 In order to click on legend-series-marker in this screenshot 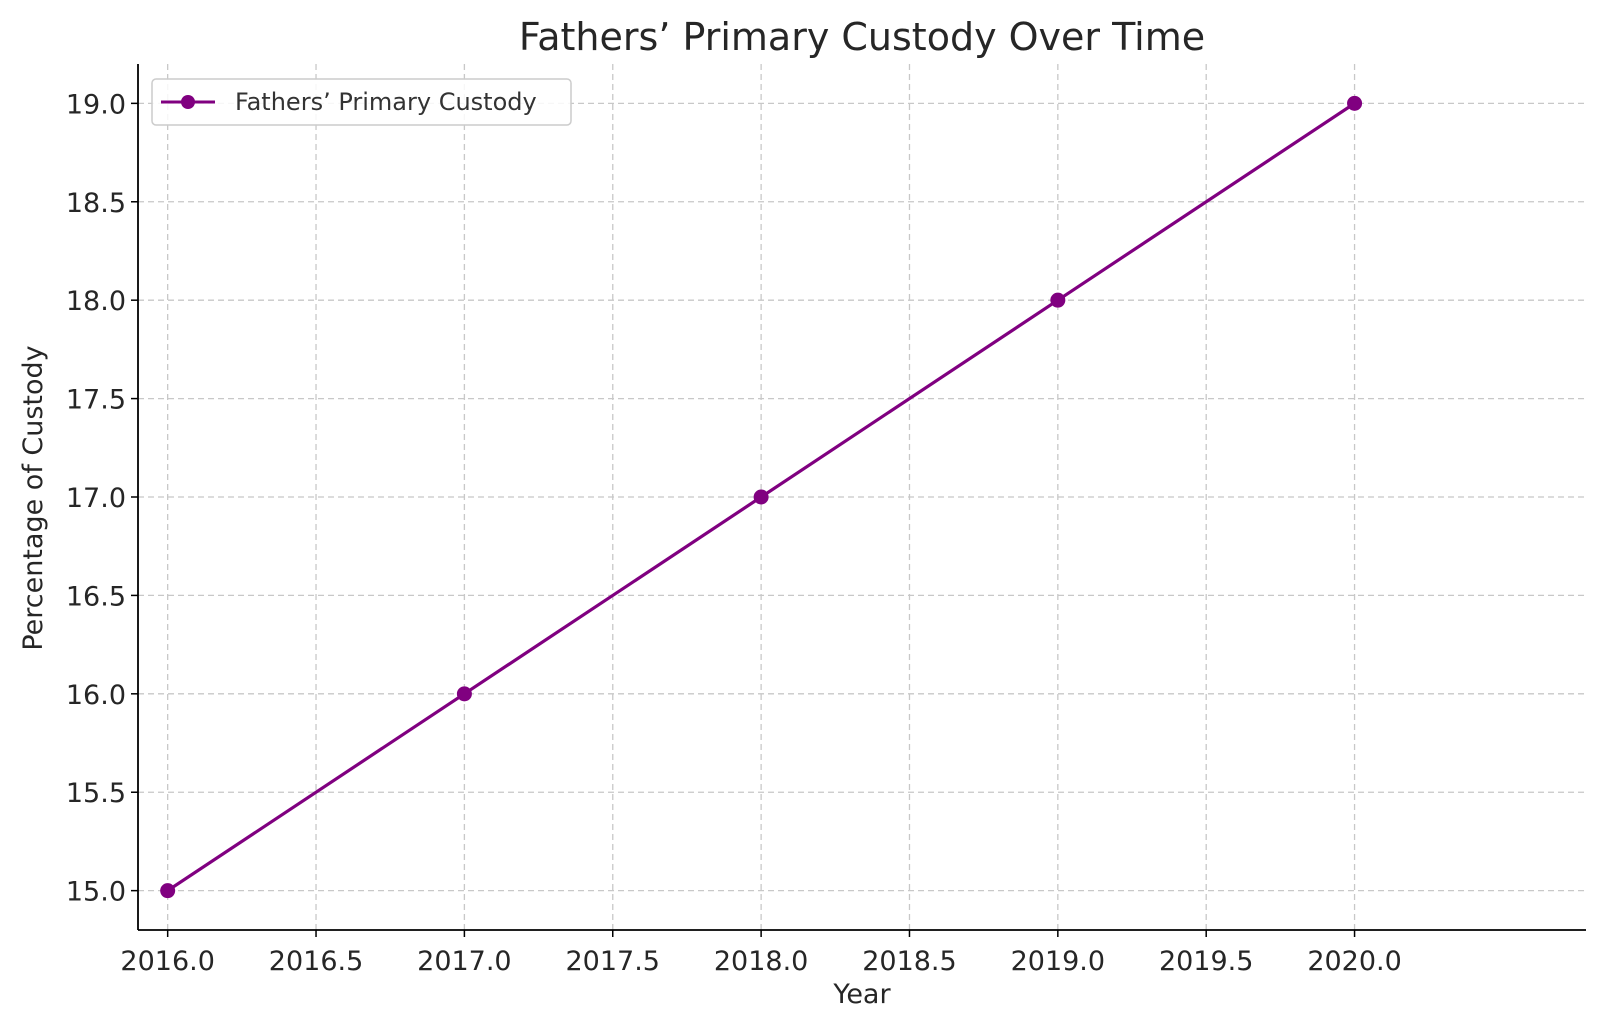, I will do `click(188, 102)`.